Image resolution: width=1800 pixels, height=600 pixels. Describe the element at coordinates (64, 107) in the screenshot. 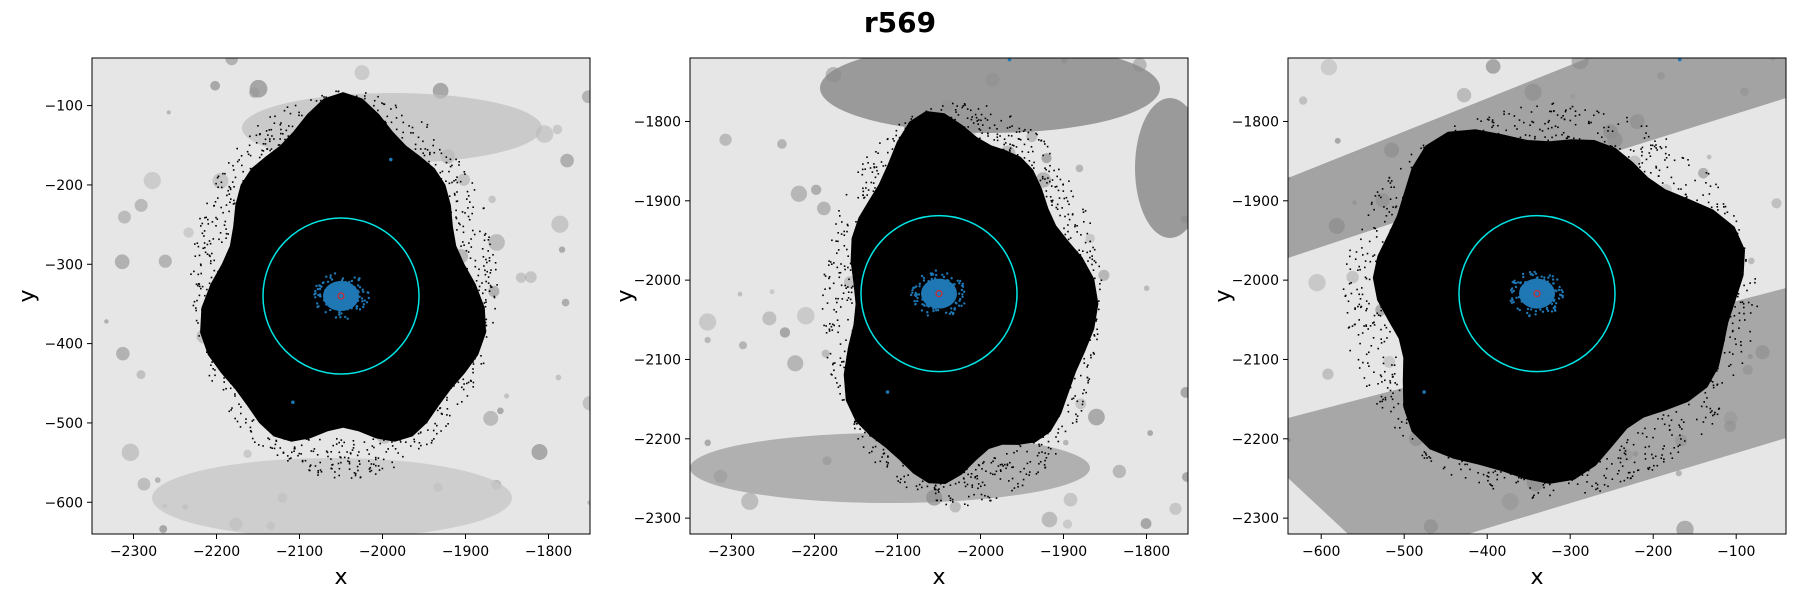

I see `y-tick-label: −100` at that location.